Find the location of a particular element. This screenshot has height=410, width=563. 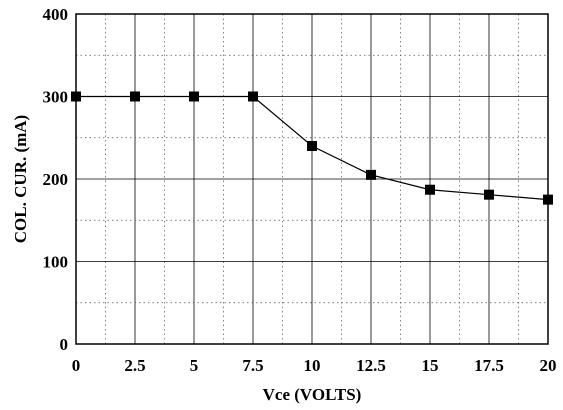

y-tick-label: 400 is located at coordinates (56, 14).